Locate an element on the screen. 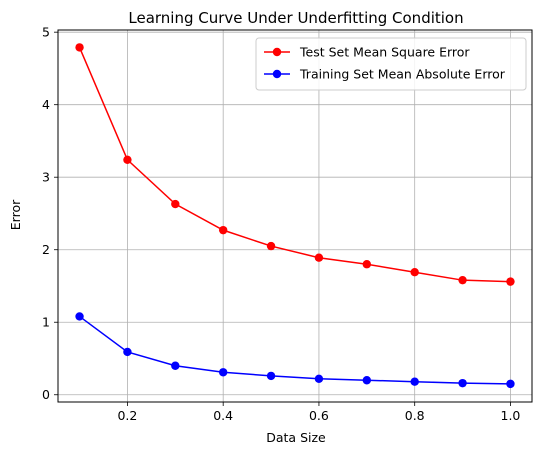  y-tick-label: 0 is located at coordinates (46, 394).